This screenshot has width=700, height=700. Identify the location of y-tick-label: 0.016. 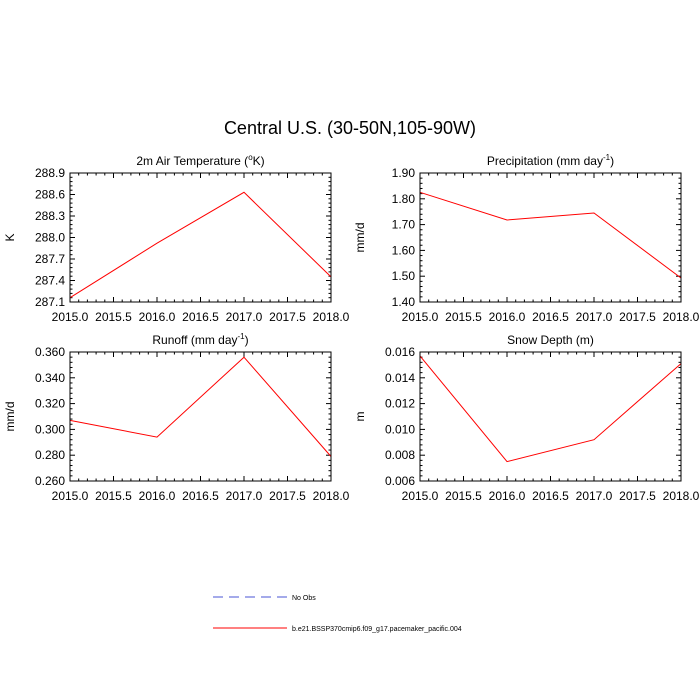
(400, 352).